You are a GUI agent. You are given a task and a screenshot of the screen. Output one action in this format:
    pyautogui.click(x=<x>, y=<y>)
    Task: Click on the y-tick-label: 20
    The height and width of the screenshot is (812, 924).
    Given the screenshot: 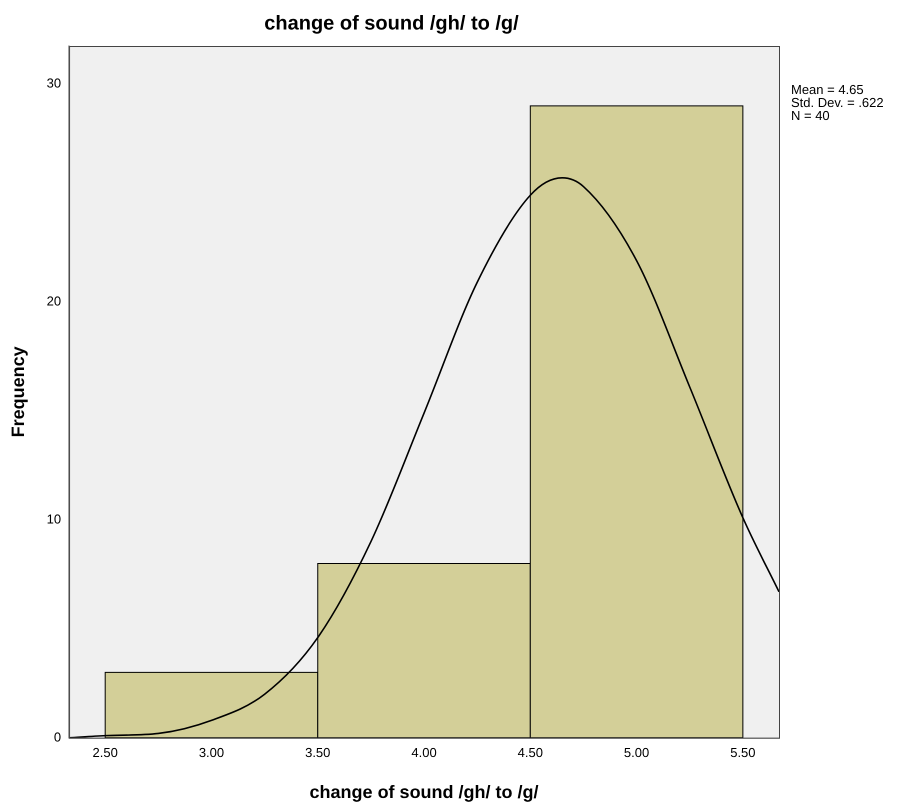 What is the action you would take?
    pyautogui.click(x=54, y=301)
    